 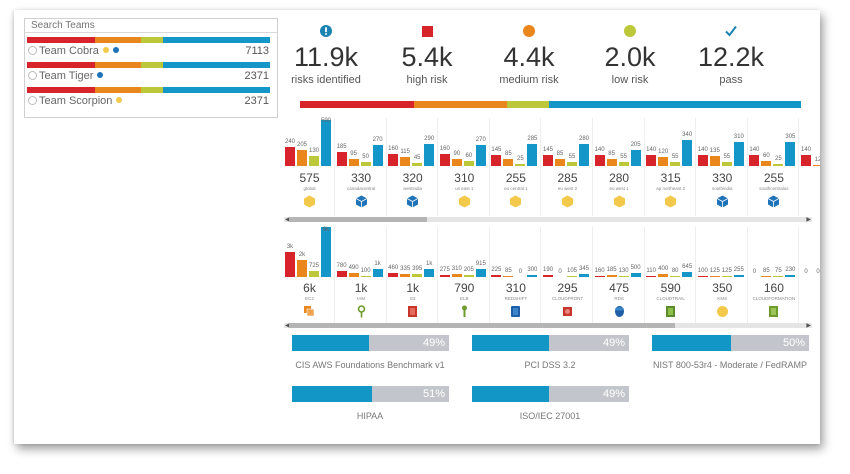 What do you see at coordinates (358, 219) in the screenshot?
I see `regions-scroll-thumb` at bounding box center [358, 219].